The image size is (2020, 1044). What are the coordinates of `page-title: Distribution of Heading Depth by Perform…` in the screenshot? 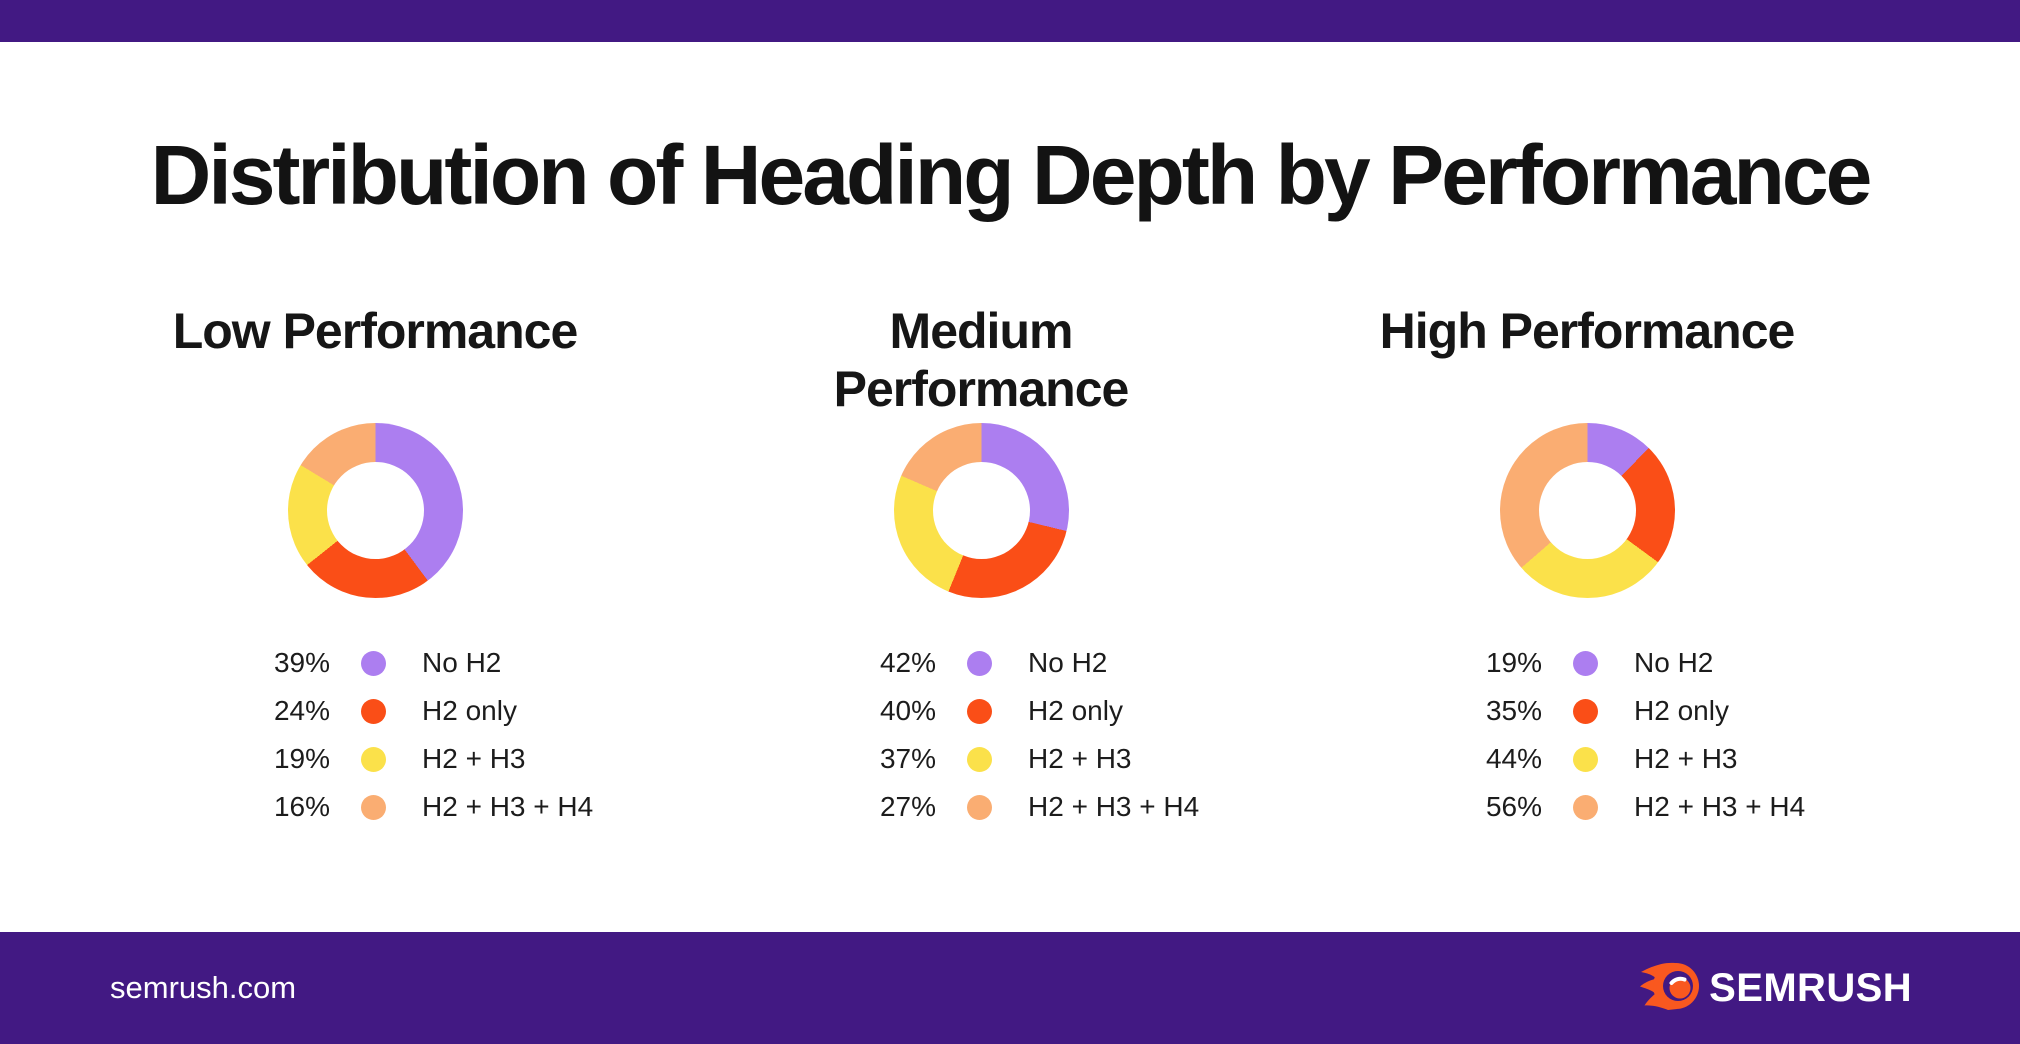 It's located at (1011, 175).